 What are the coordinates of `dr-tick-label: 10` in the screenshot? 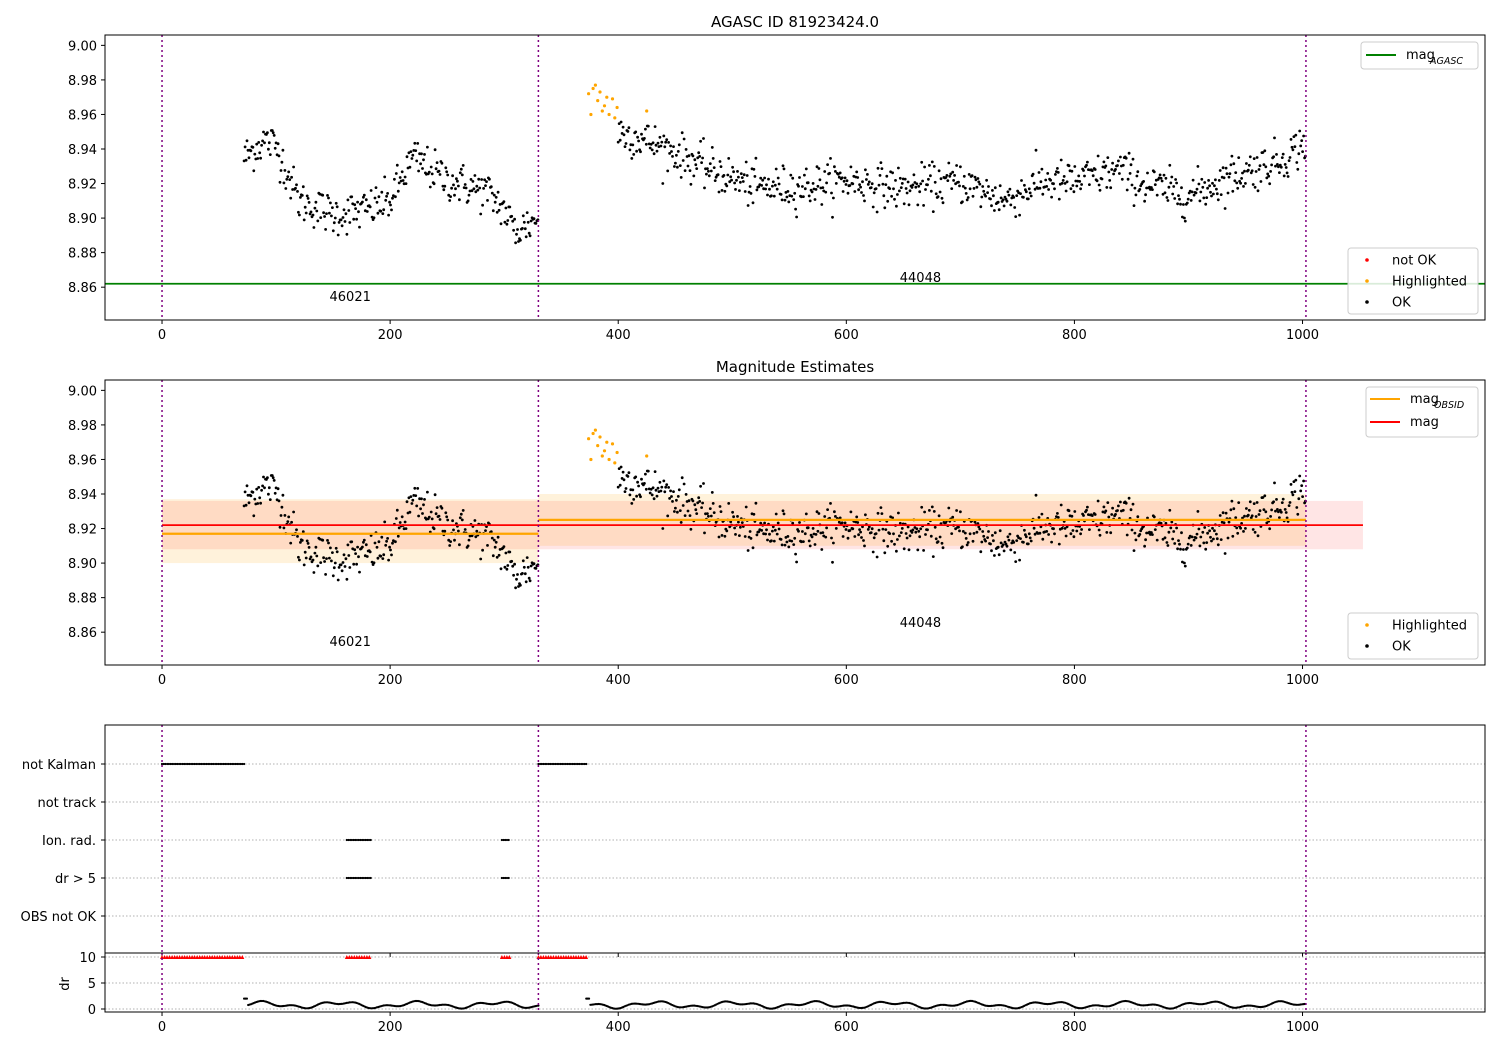 It's located at (87, 958).